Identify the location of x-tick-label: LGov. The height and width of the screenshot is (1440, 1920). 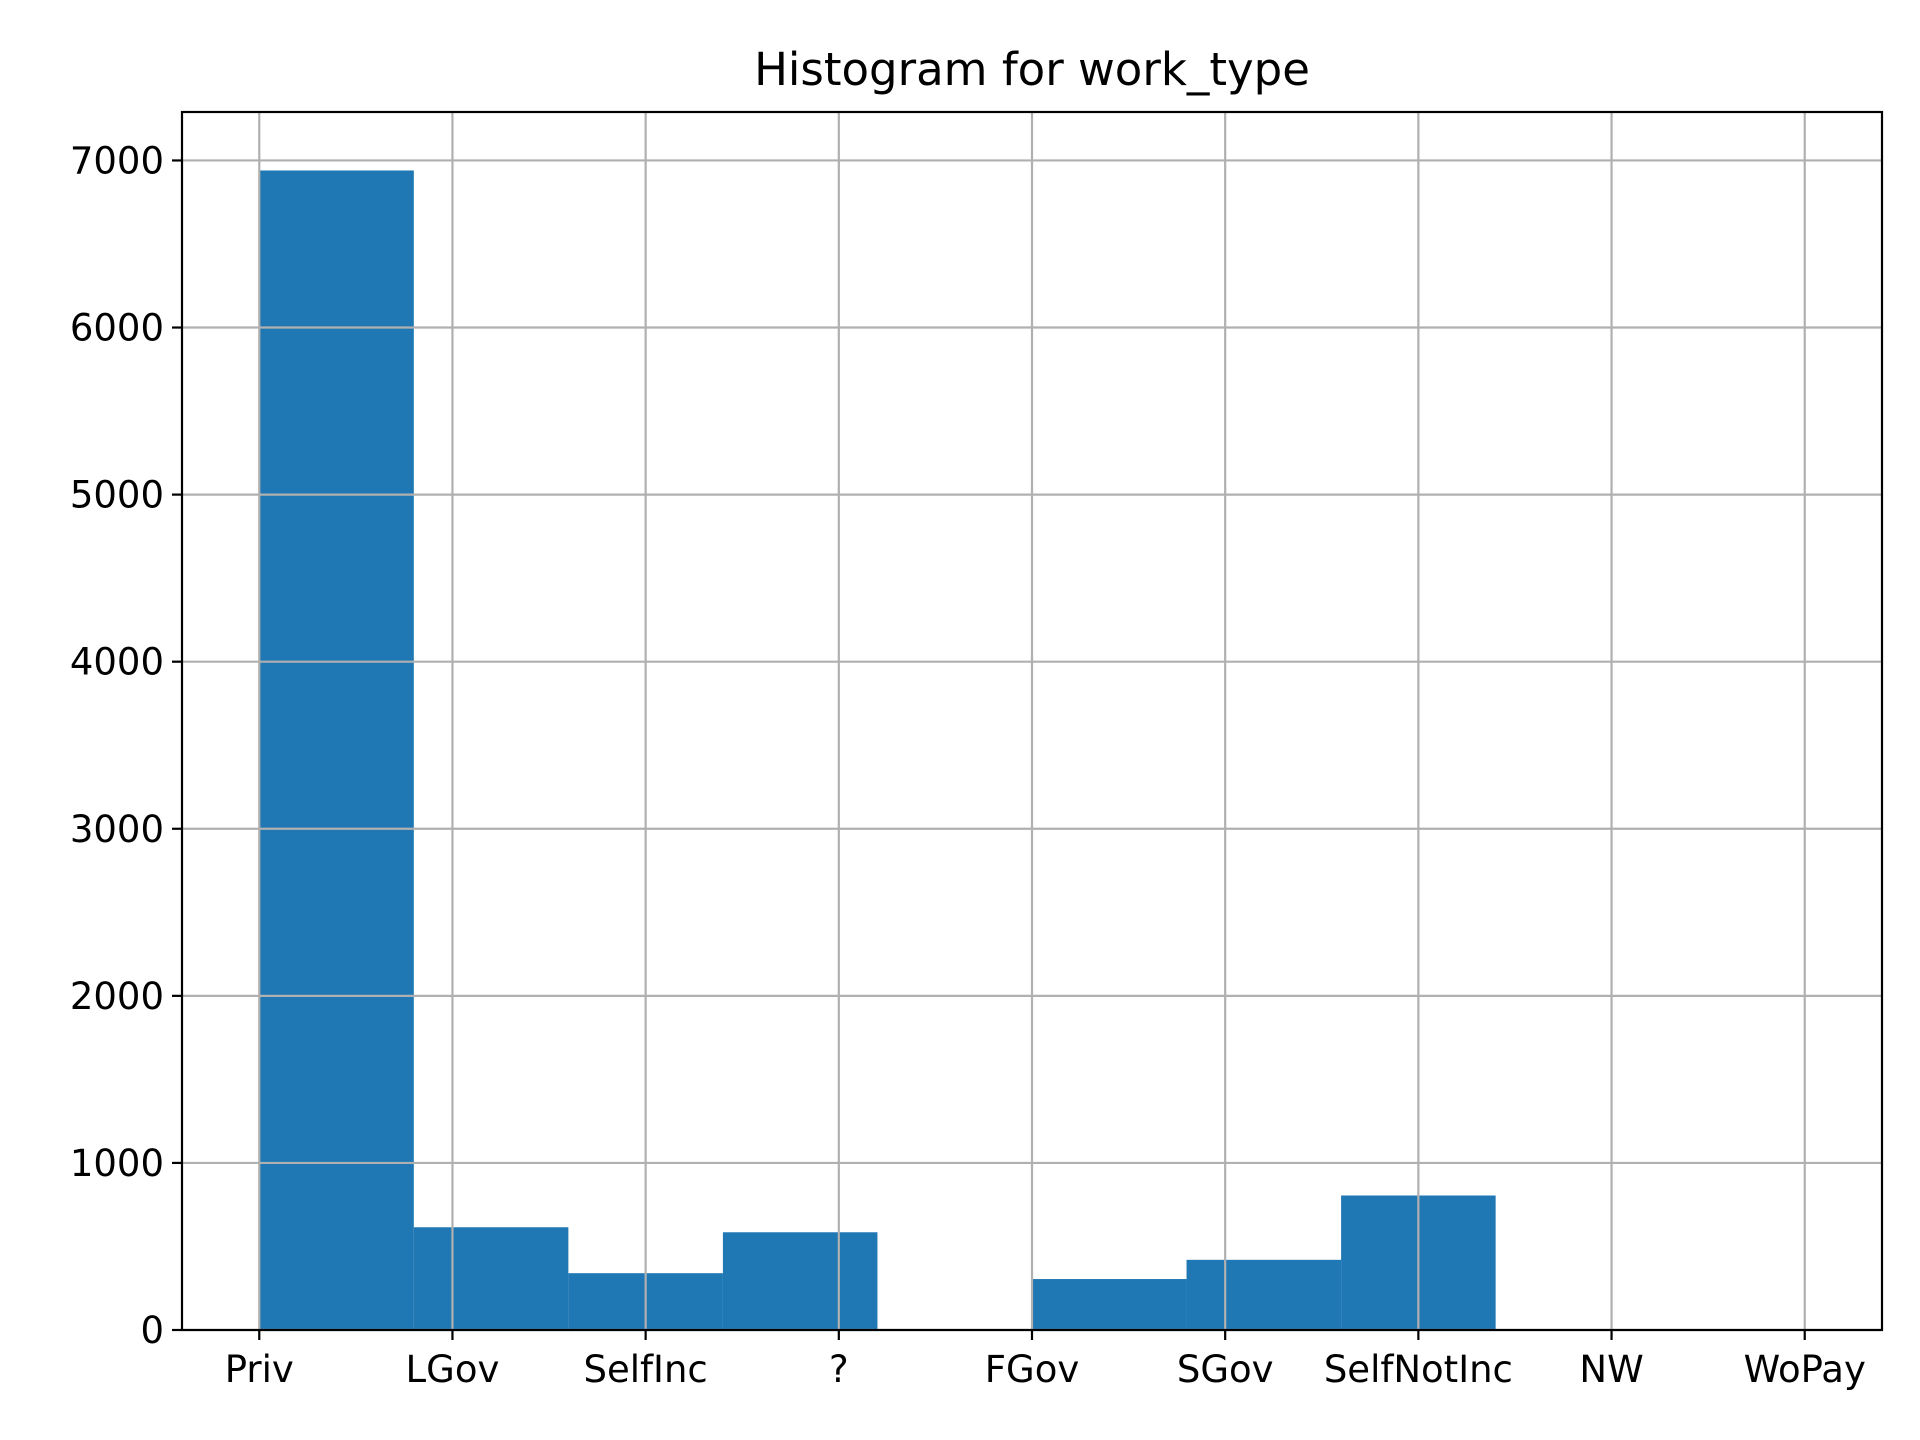
(453, 1369).